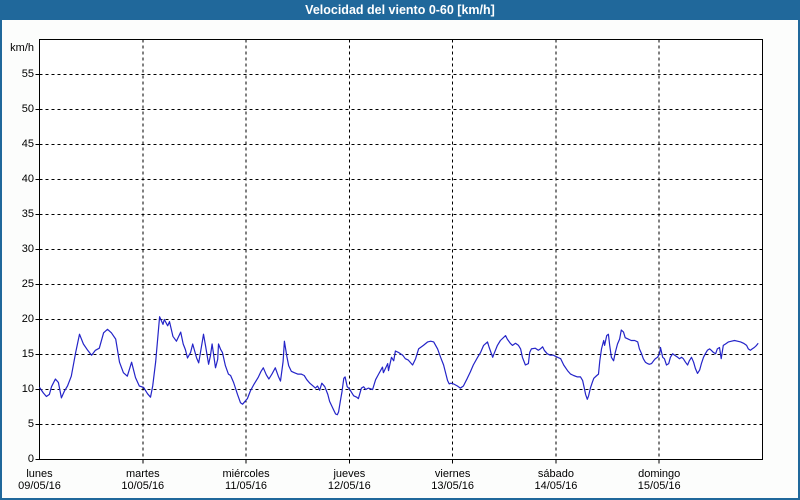  Describe the element at coordinates (30, 424) in the screenshot. I see `y-tick-label: 5` at that location.